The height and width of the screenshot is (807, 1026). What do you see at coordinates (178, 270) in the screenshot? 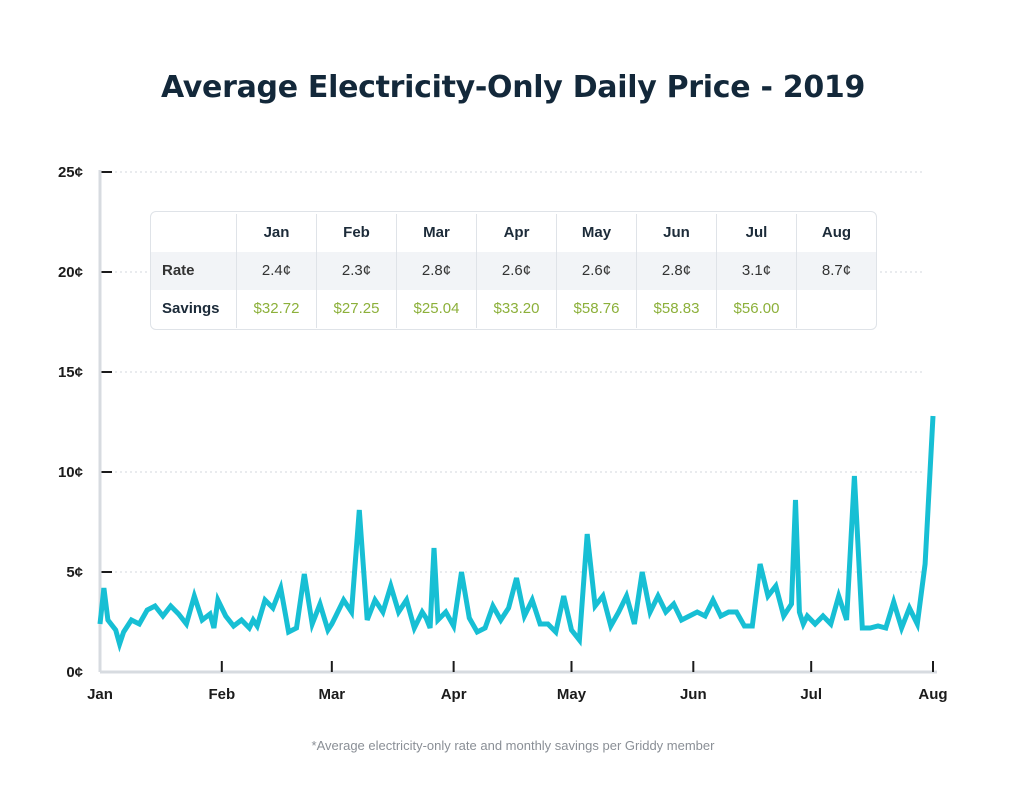
I see `rate-row-label: Rate` at bounding box center [178, 270].